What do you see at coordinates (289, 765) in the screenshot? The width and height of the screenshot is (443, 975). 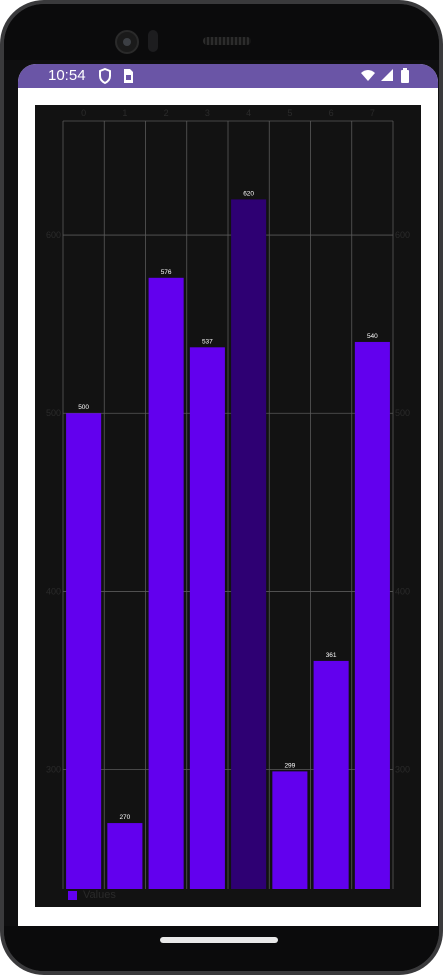 I see `bar-value-label: 299` at bounding box center [289, 765].